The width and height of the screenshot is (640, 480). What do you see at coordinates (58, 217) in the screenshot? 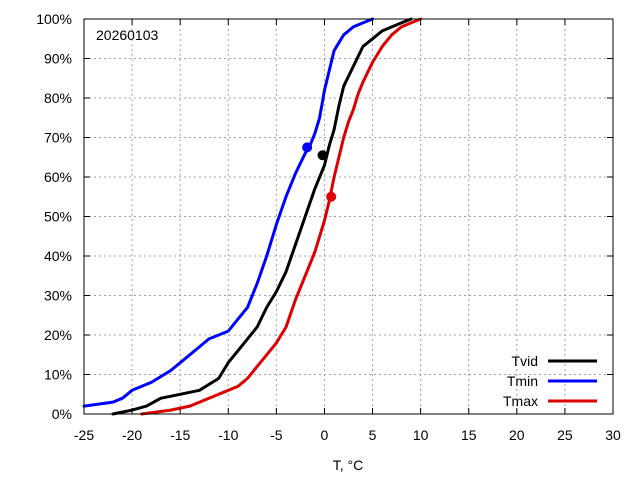
I see `y-tick-label: 50%` at bounding box center [58, 217].